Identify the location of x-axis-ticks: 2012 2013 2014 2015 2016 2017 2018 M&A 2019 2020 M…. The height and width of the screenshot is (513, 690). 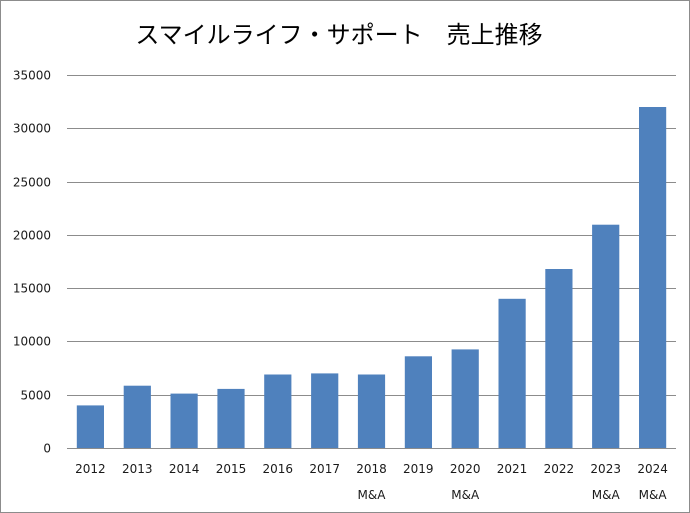
(371, 482).